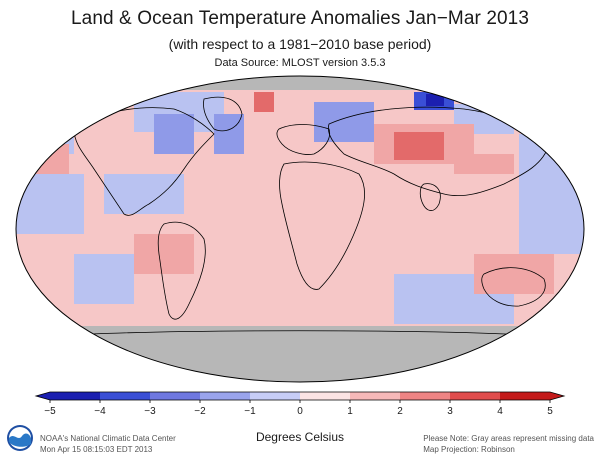  What do you see at coordinates (250, 411) in the screenshot?
I see `colorbar-tick-label: −1` at bounding box center [250, 411].